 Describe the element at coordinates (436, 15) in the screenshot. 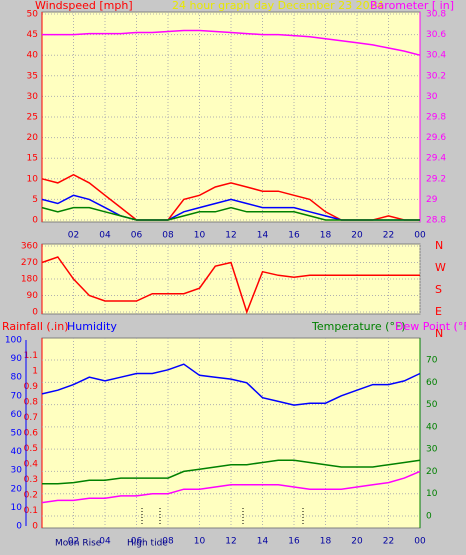

I see `tick-label: 30.8` at that location.